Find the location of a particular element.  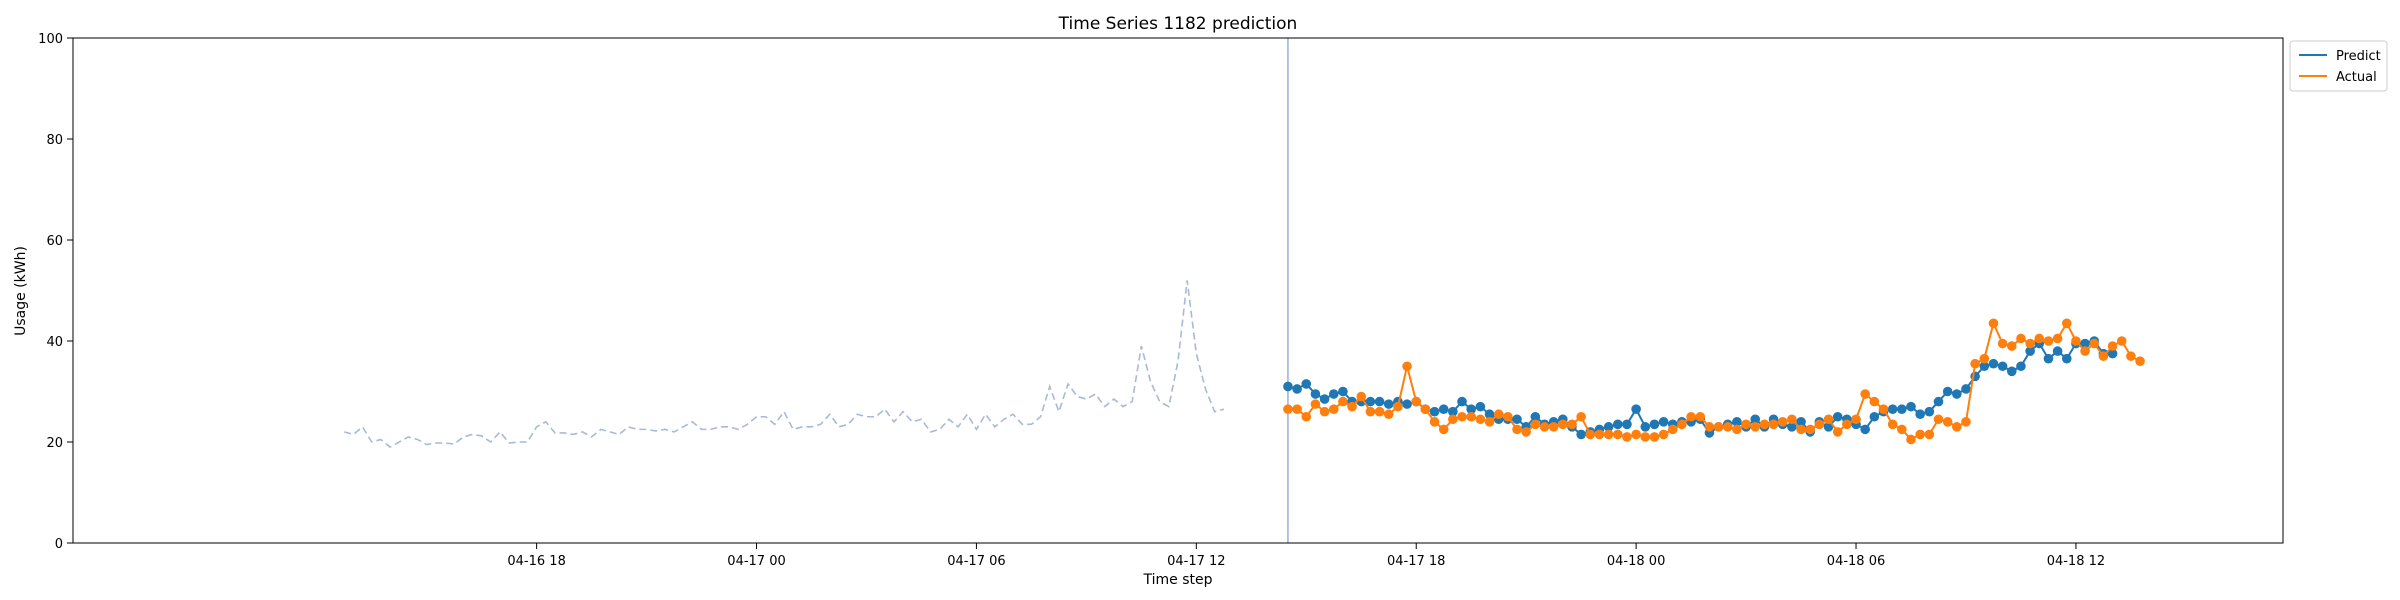

series-actual is located at coordinates (1714, 381).